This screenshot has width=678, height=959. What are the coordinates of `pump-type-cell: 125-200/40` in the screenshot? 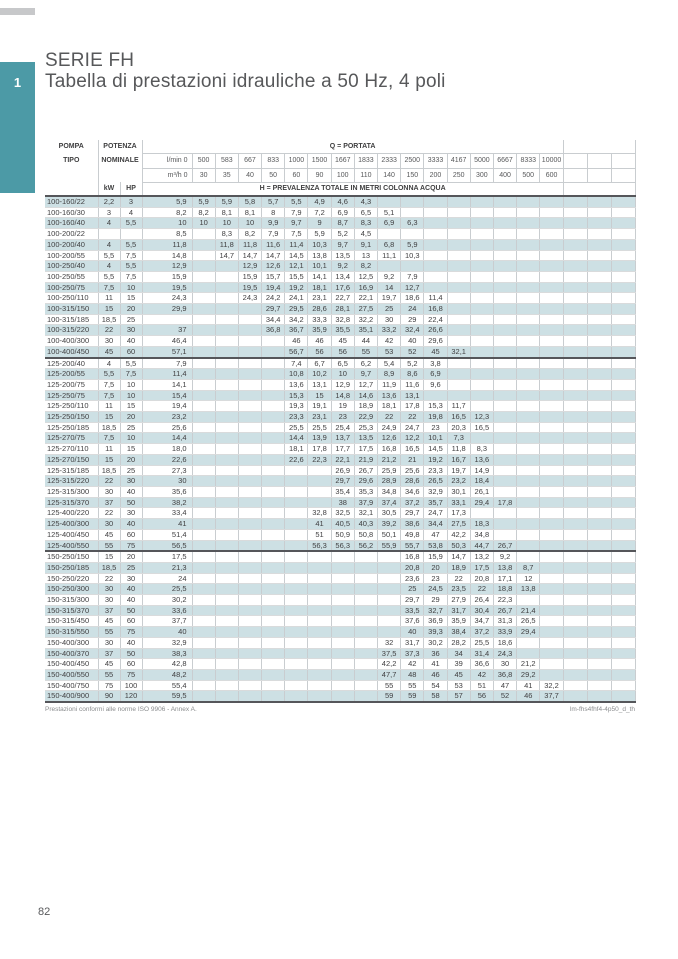 It's located at (72, 363).